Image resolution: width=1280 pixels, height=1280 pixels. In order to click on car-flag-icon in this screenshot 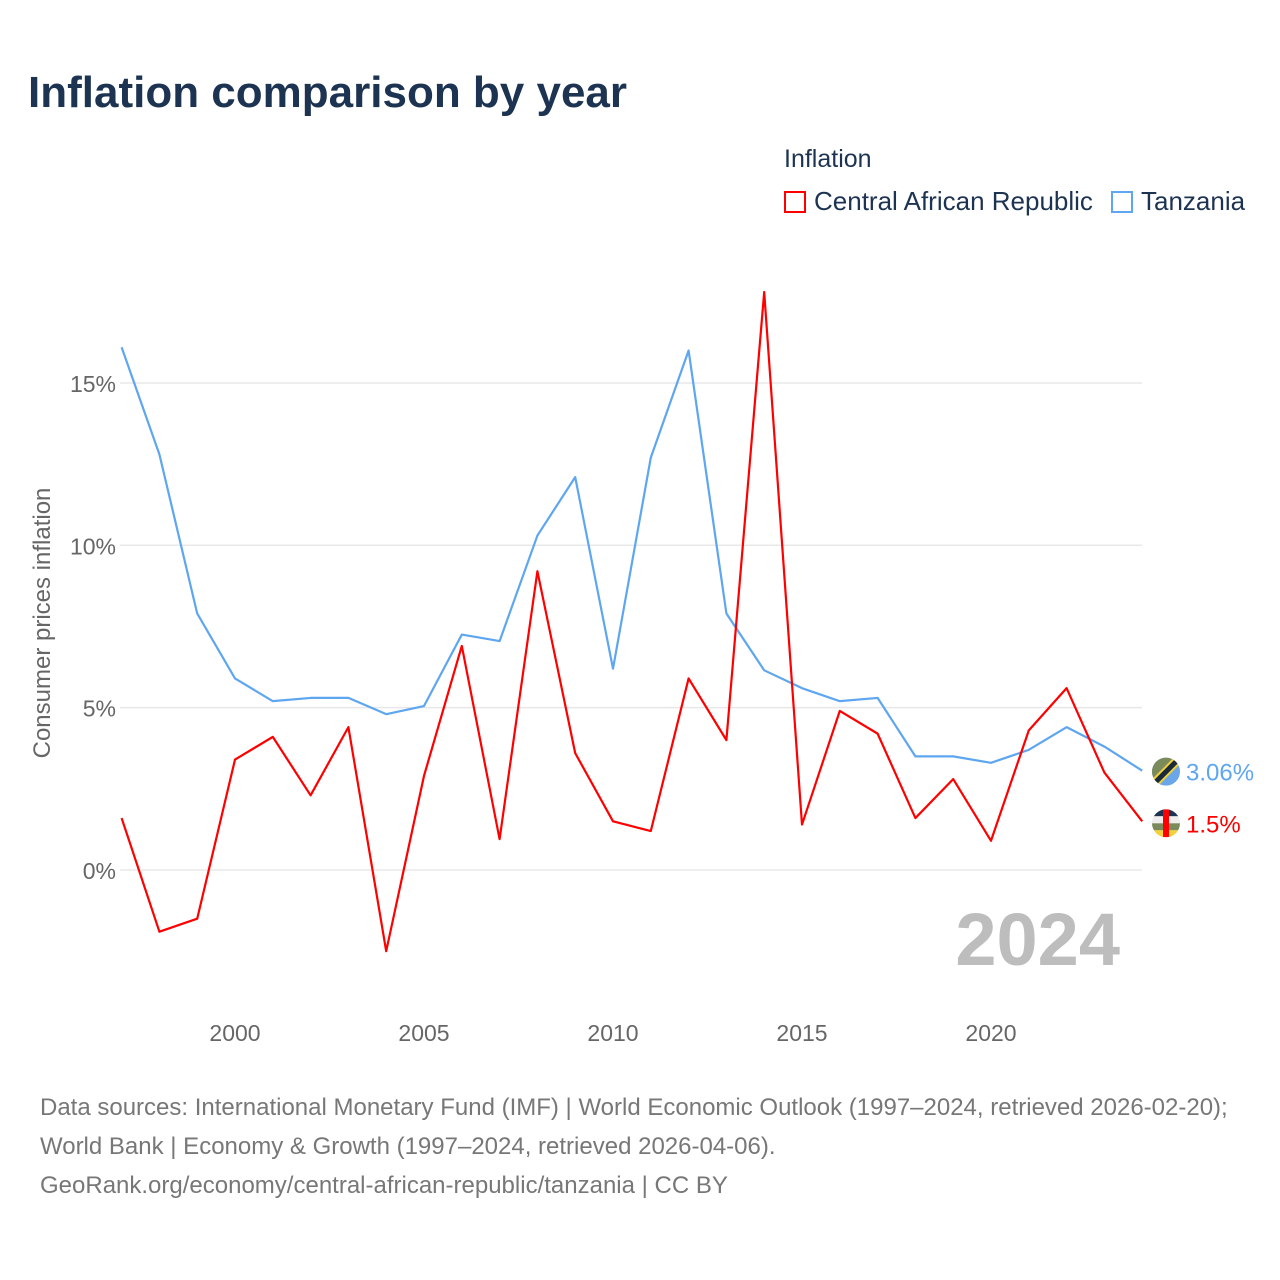, I will do `click(1166, 823)`.